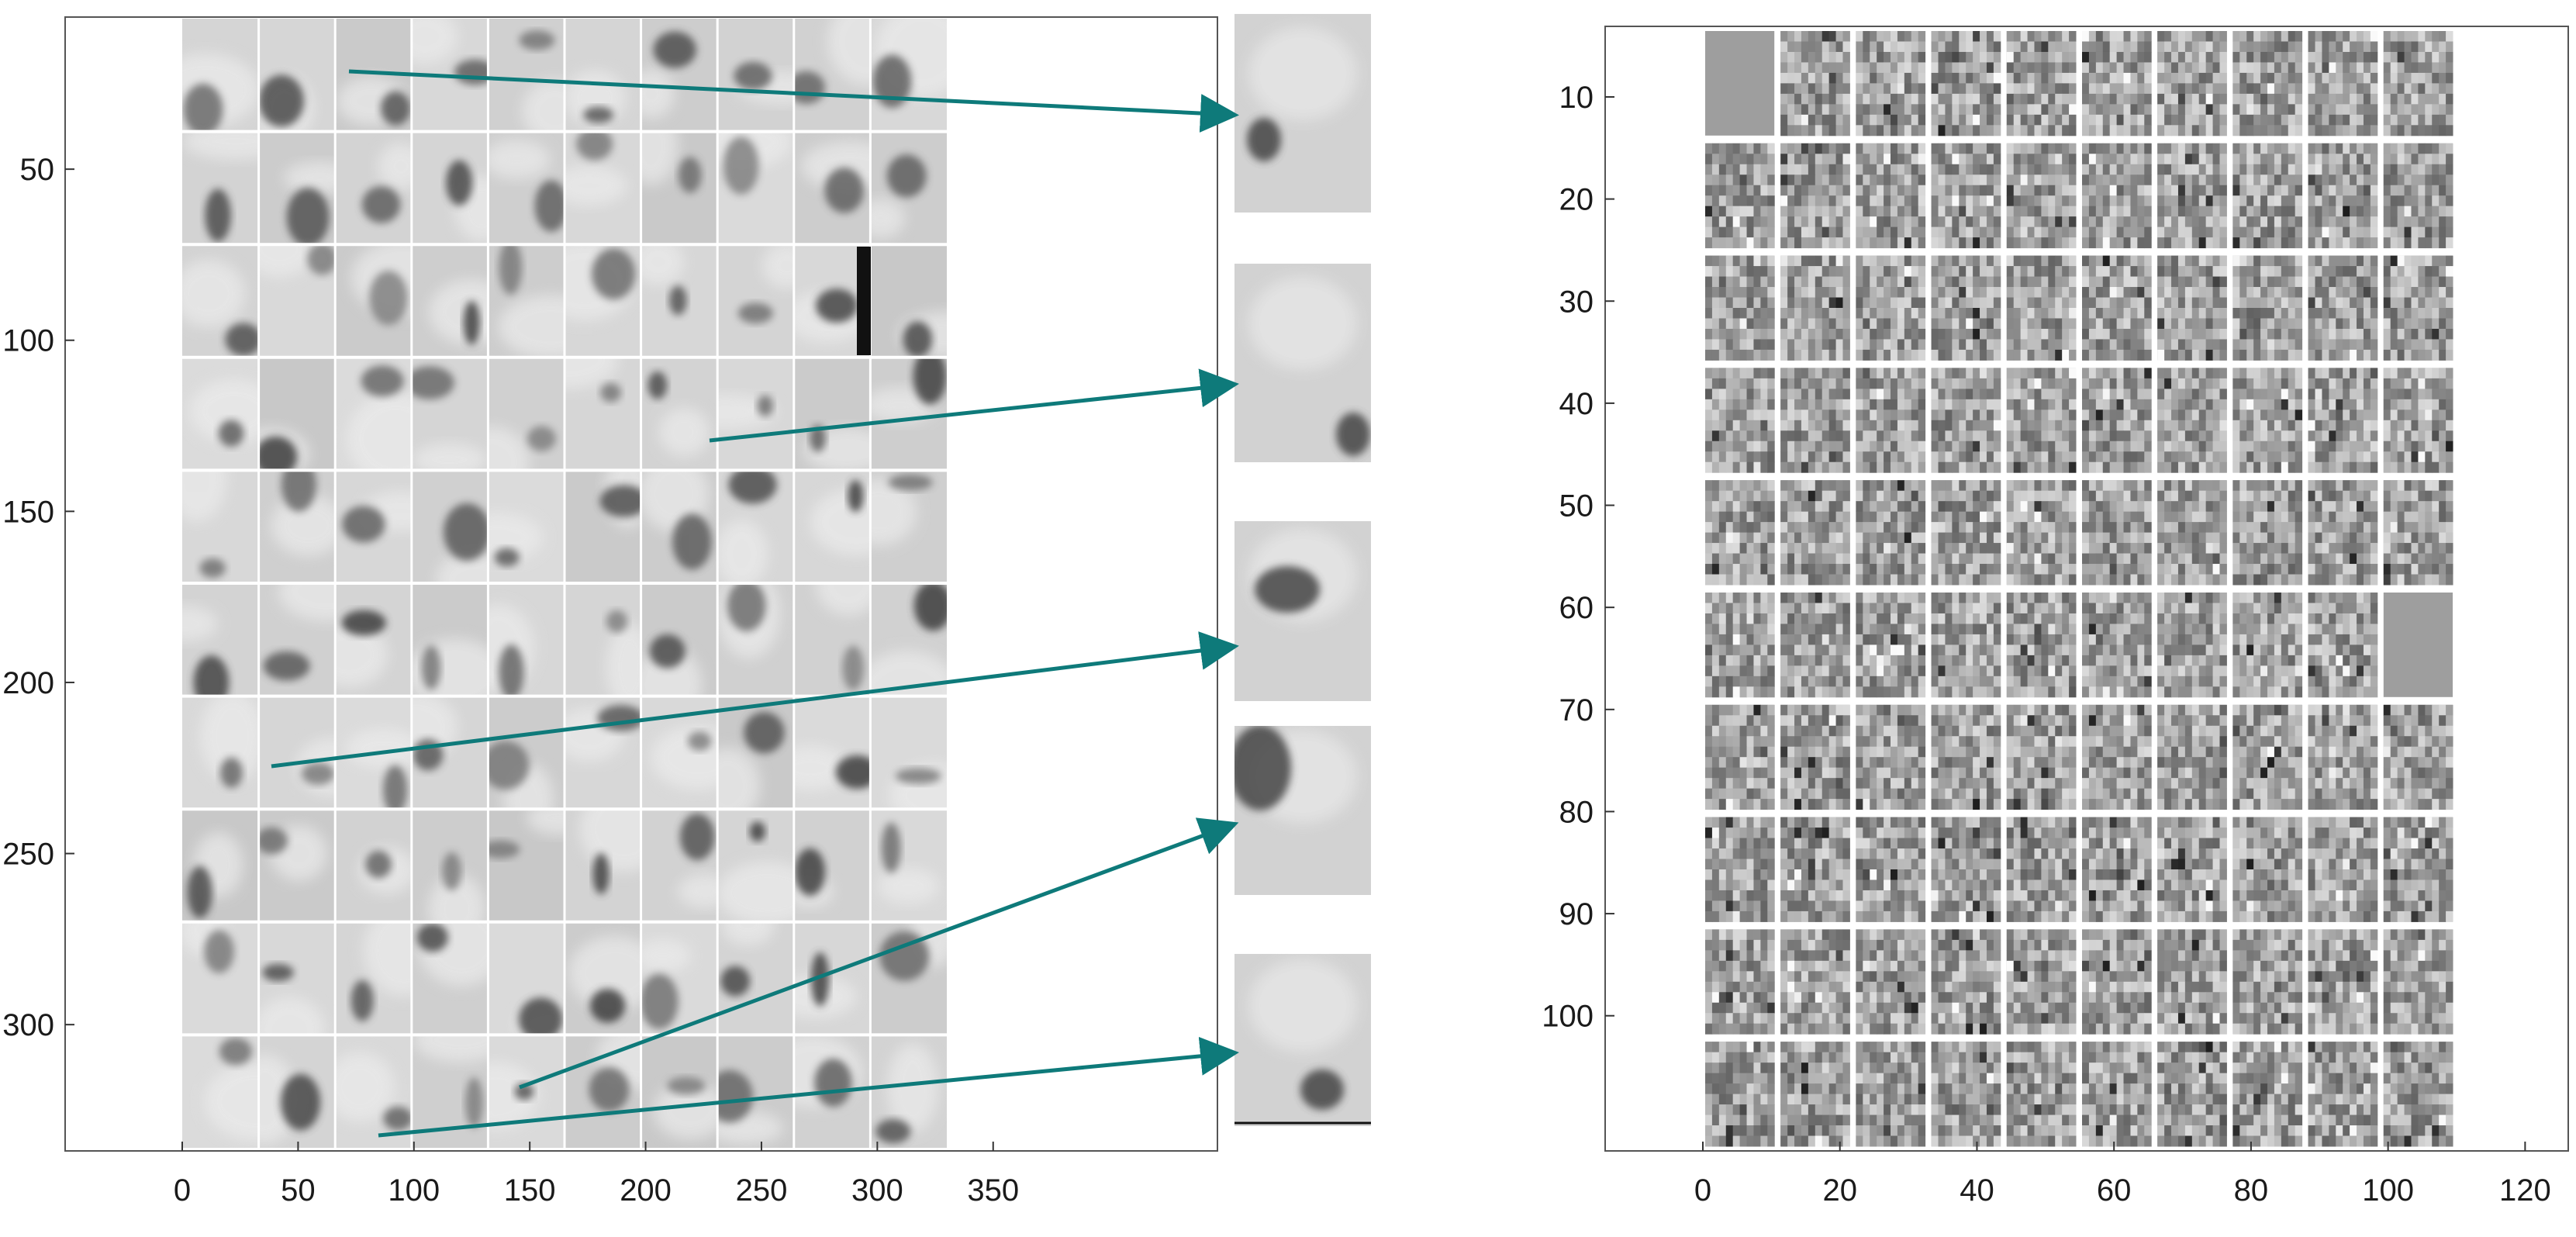 Image resolution: width=2576 pixels, height=1237 pixels. Describe the element at coordinates (530, 1190) in the screenshot. I see `left-x-tick-label: 150` at that location.